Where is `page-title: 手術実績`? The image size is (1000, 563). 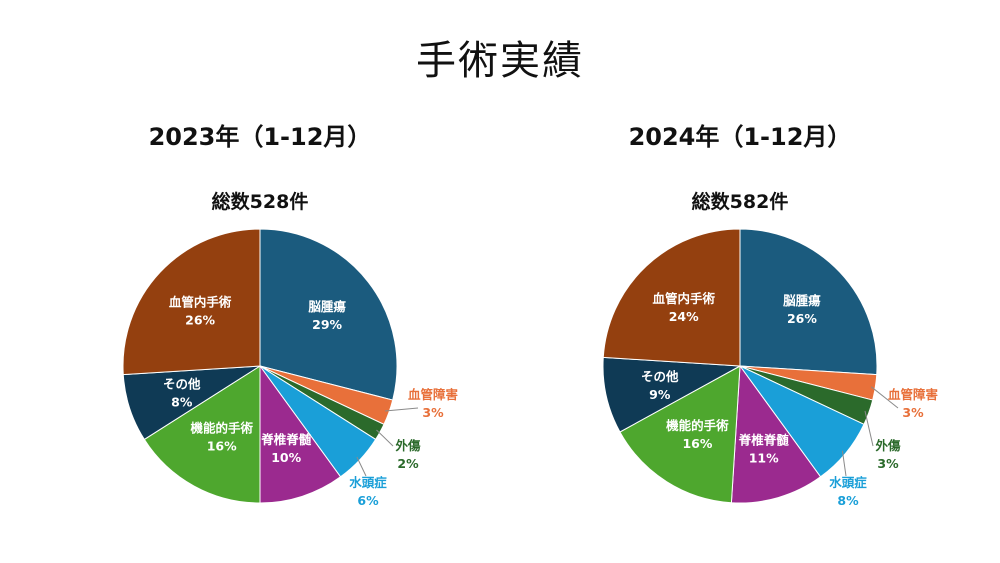 page-title: 手術実績 is located at coordinates (500, 61).